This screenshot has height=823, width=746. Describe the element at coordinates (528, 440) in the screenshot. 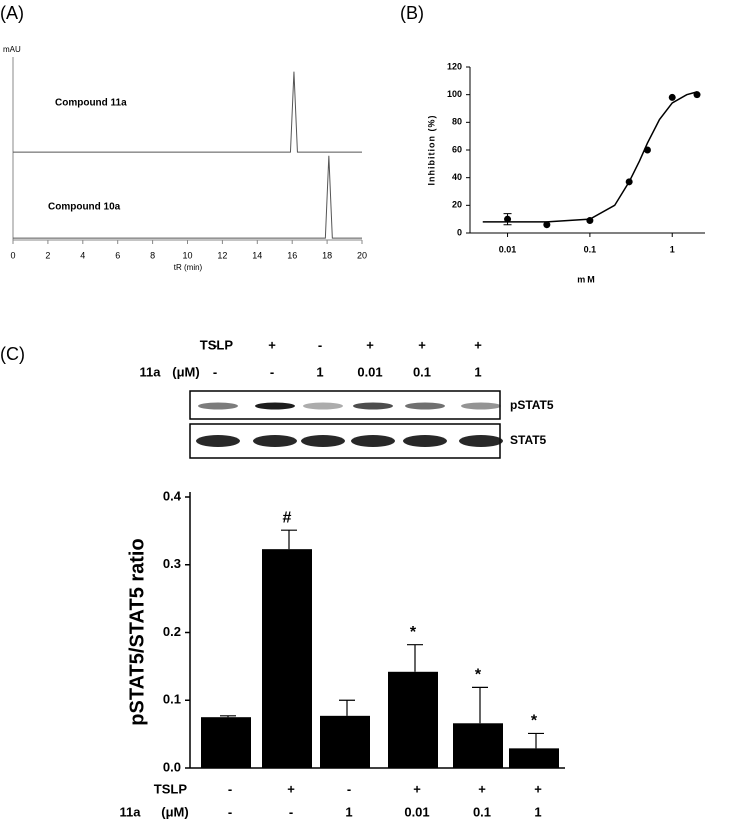

I see `band-label: STAT5` at that location.